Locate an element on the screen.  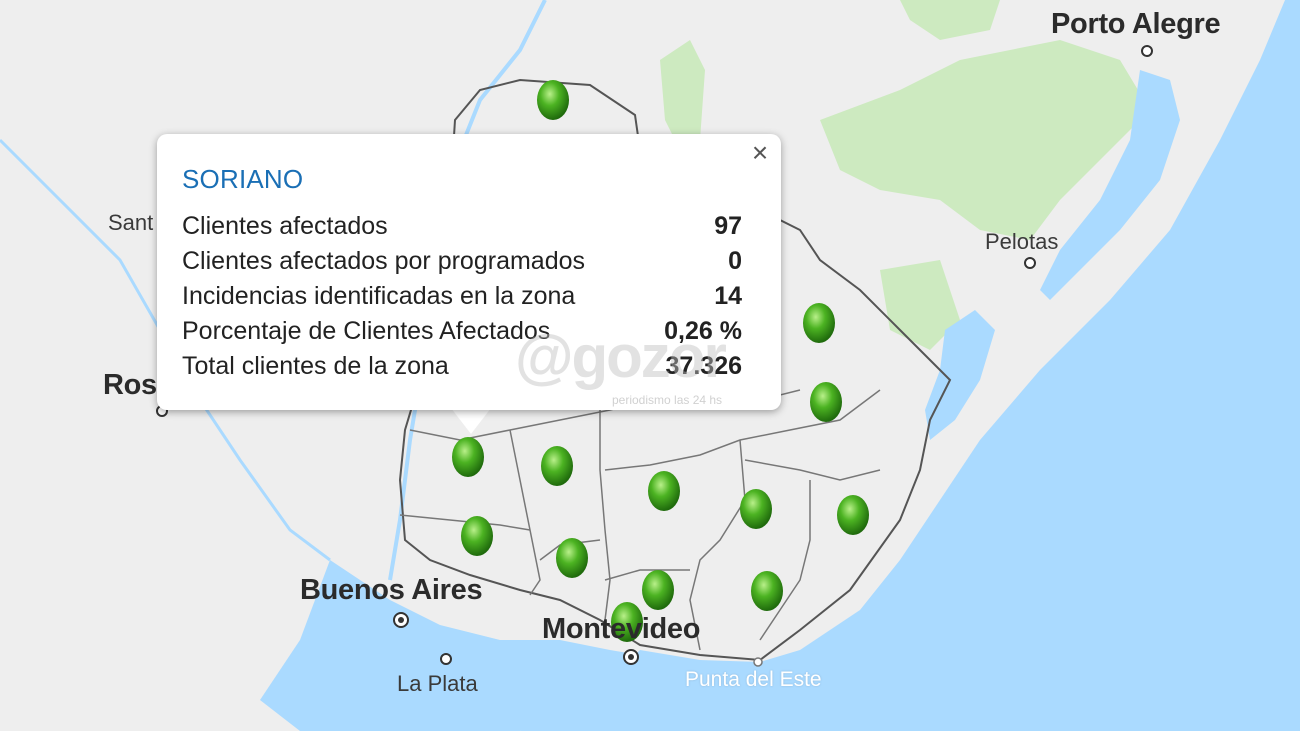
city-label-buenos-aires: Buenos Aires is located at coordinates (391, 590).